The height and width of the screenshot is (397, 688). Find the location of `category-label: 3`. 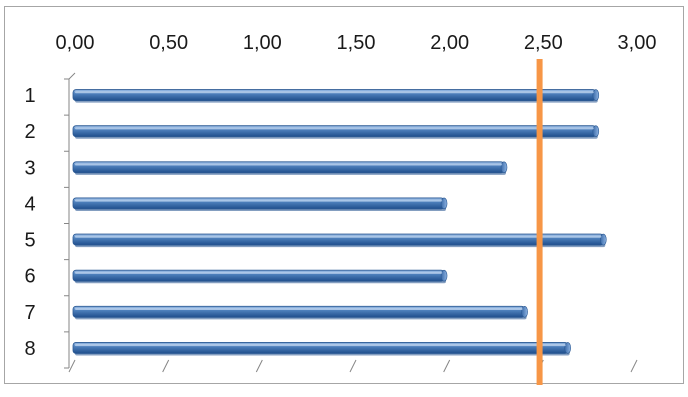

category-label: 3 is located at coordinates (29, 168).